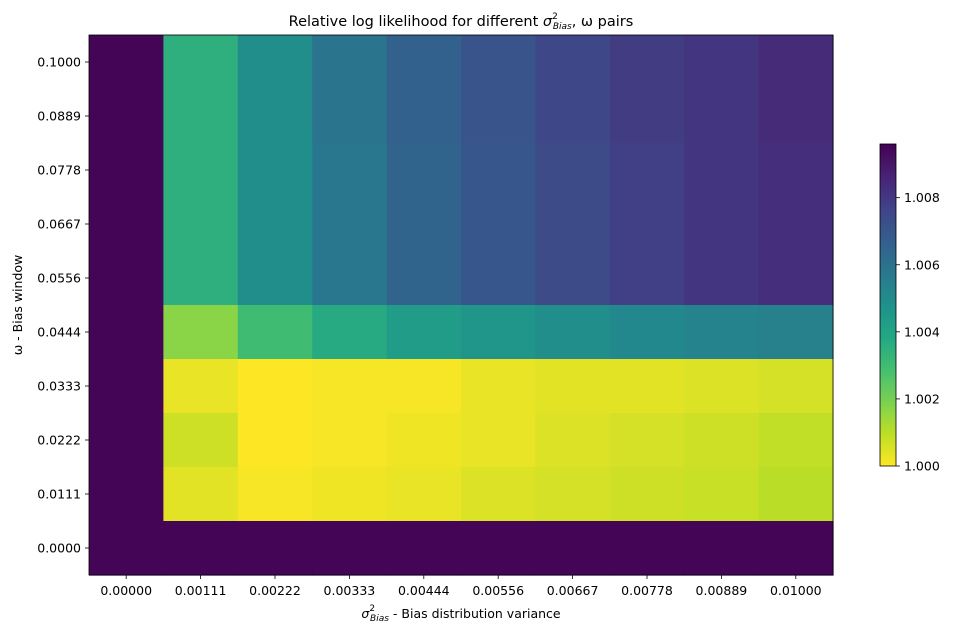  I want to click on y-tick-label: 0.0889, so click(59, 116).